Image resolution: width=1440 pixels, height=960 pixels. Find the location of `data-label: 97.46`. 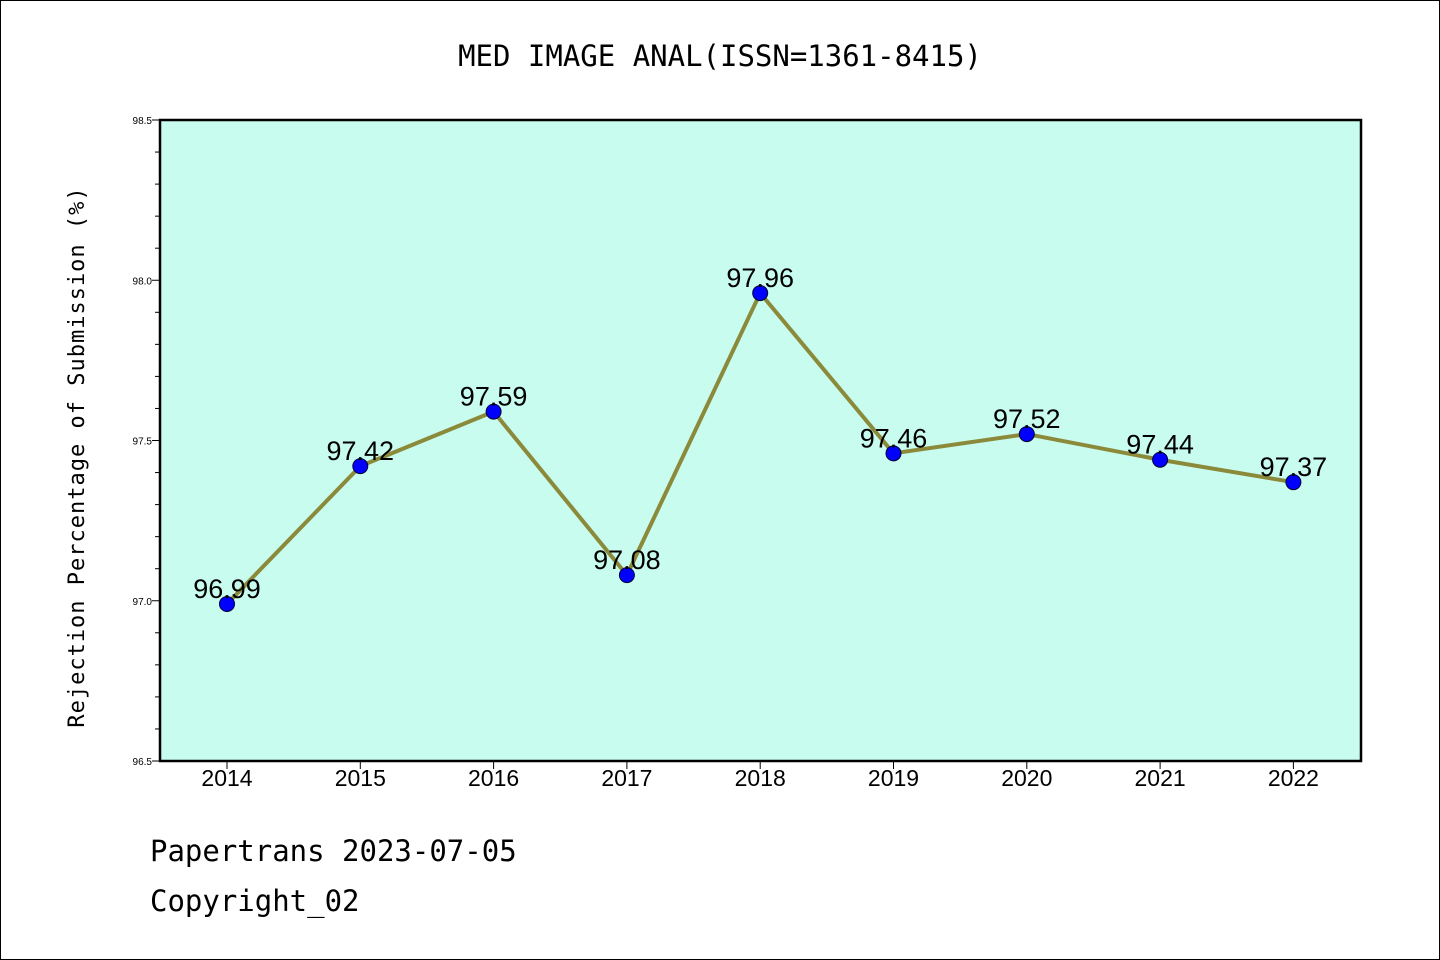

data-label: 97.46 is located at coordinates (894, 438).